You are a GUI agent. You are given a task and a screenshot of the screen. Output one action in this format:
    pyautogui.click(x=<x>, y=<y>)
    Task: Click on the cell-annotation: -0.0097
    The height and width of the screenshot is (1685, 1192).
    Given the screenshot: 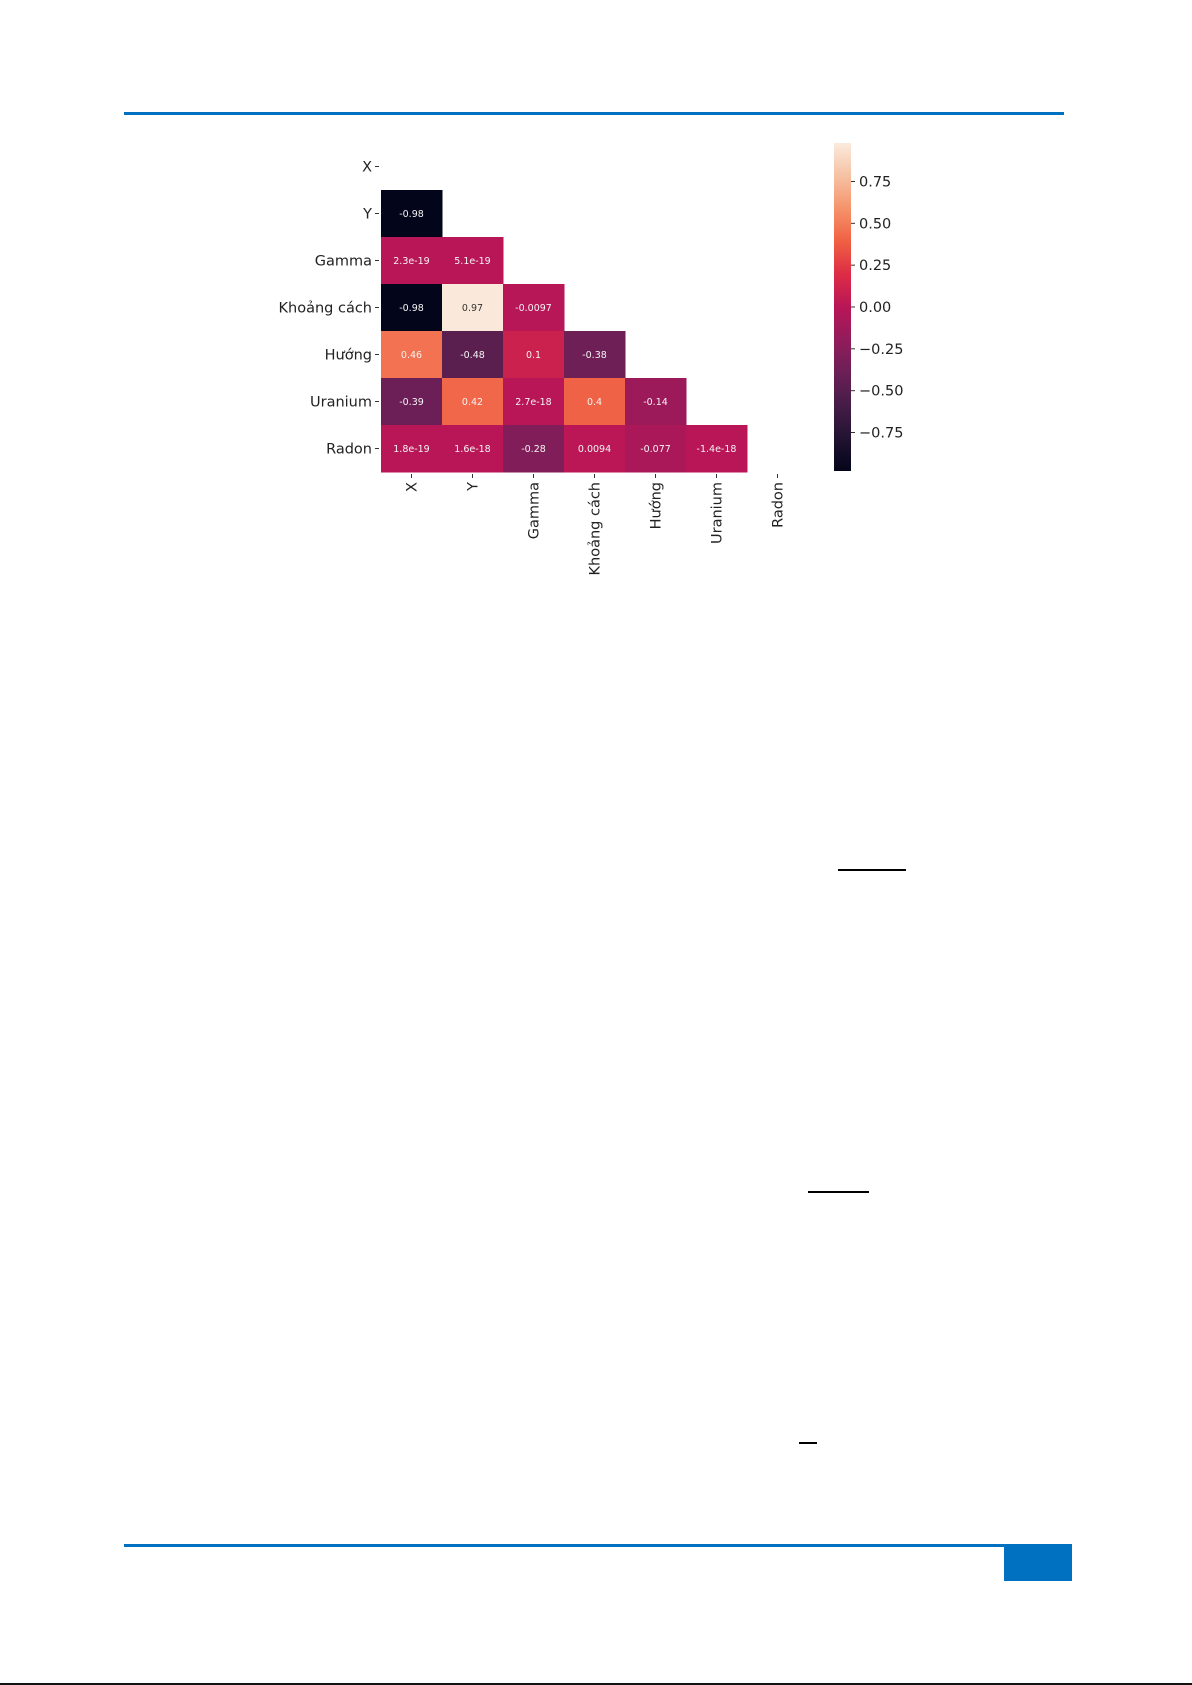 What is the action you would take?
    pyautogui.click(x=533, y=308)
    